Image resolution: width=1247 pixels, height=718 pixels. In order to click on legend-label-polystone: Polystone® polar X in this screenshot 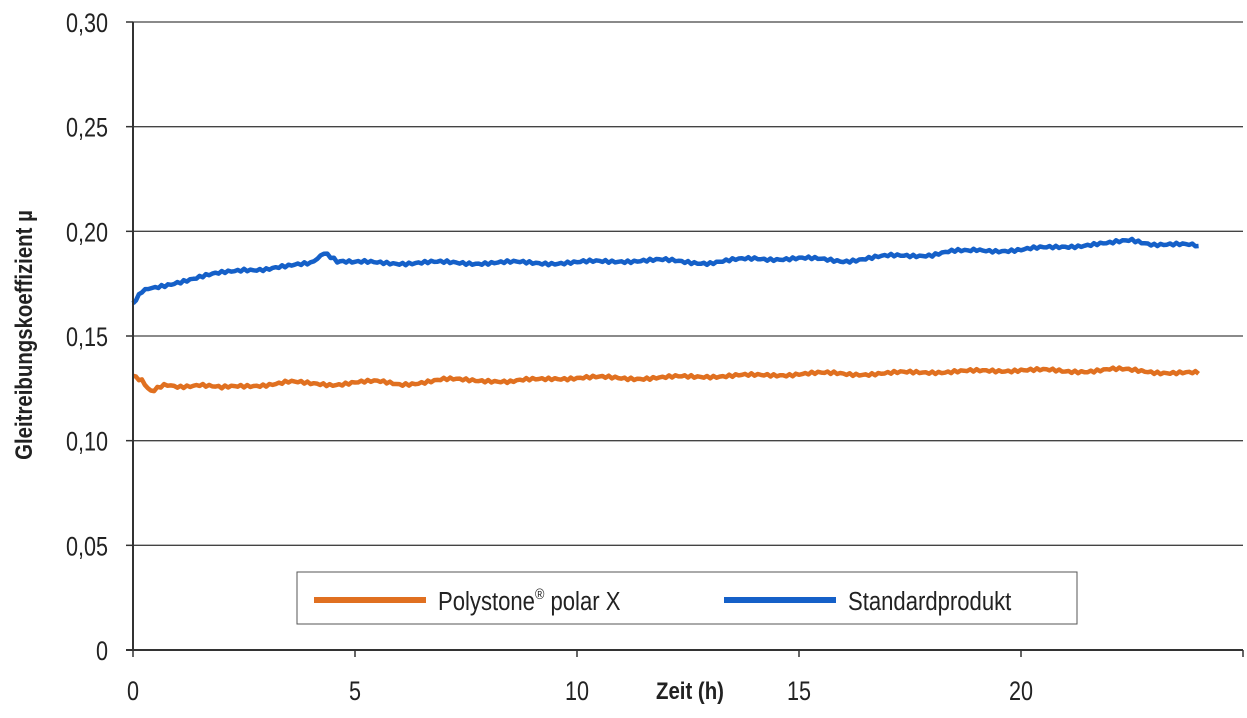, I will do `click(529, 600)`.